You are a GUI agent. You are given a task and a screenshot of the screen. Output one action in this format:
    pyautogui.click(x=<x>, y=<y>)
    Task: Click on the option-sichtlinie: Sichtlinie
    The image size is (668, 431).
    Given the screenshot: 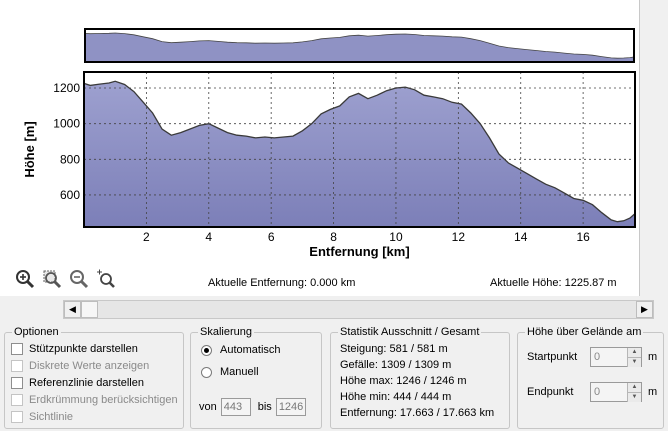 What is the action you would take?
    pyautogui.click(x=42, y=417)
    